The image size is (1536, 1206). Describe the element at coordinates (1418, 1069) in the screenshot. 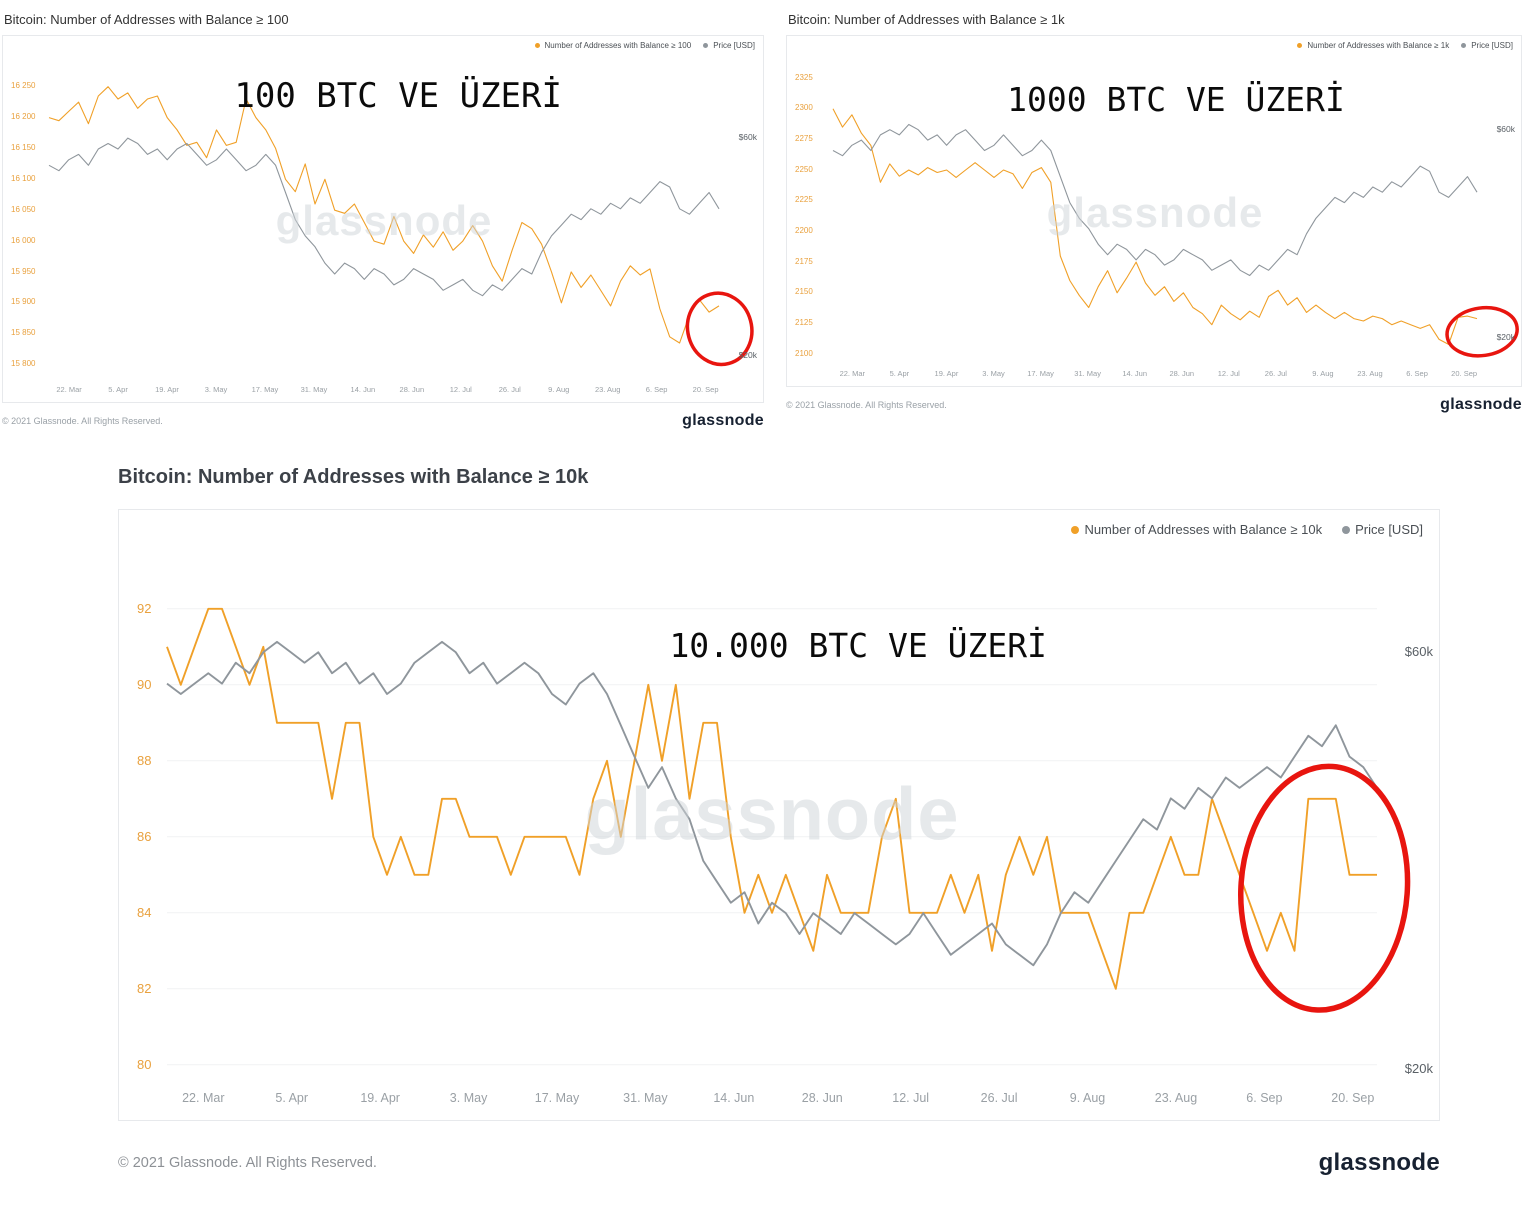

I see `price-axis-label: $20k` at that location.